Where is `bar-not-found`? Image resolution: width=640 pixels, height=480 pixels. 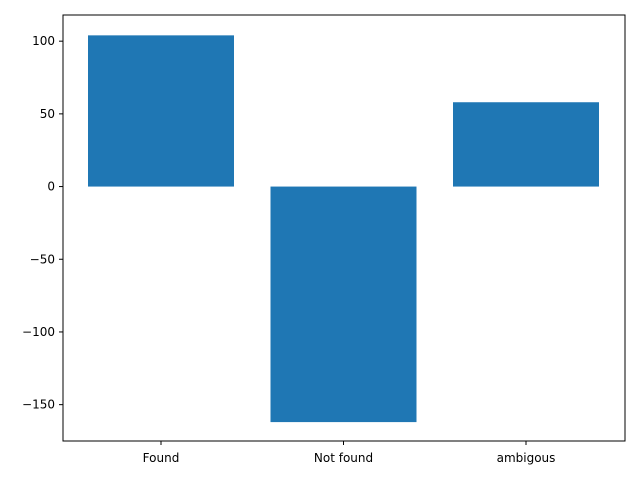 bar-not-found is located at coordinates (343, 304).